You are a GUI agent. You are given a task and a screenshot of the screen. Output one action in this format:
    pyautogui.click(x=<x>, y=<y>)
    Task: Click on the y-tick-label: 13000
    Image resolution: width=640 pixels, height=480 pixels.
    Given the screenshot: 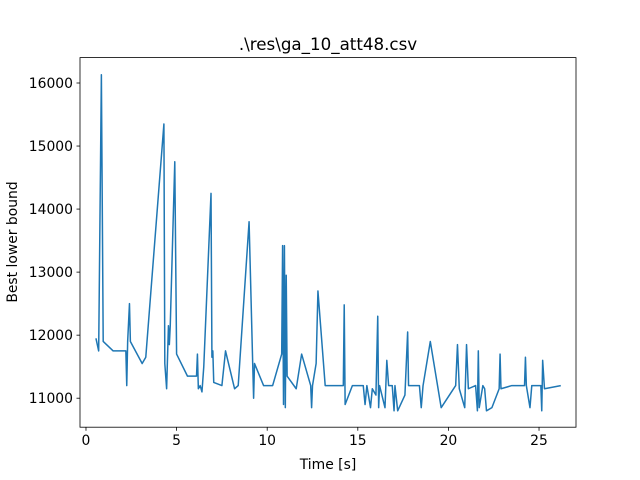 What is the action you would take?
    pyautogui.click(x=51, y=273)
    